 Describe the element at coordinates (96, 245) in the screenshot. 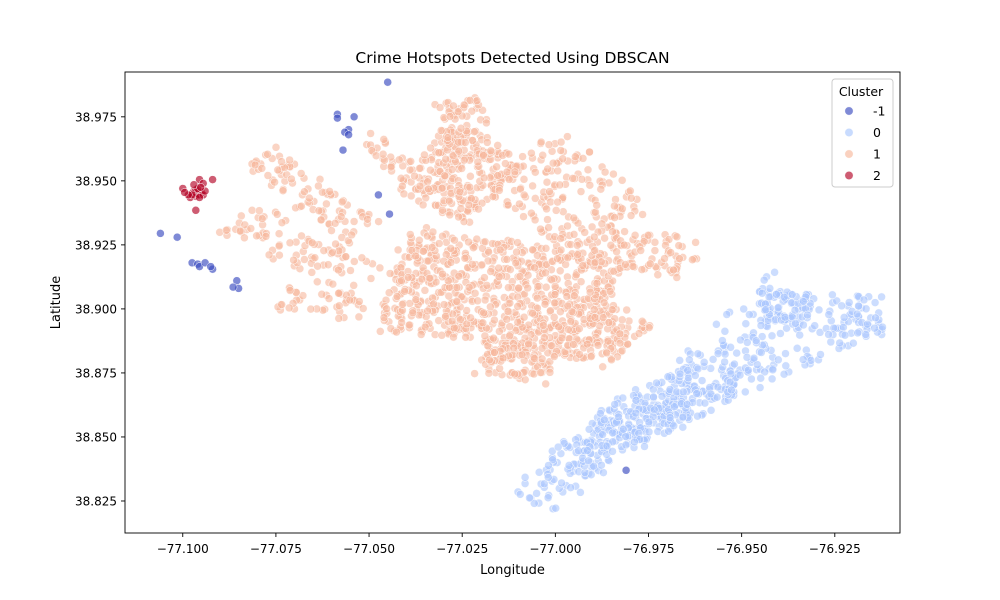

I see `y-tick-label: 38.925` at that location.